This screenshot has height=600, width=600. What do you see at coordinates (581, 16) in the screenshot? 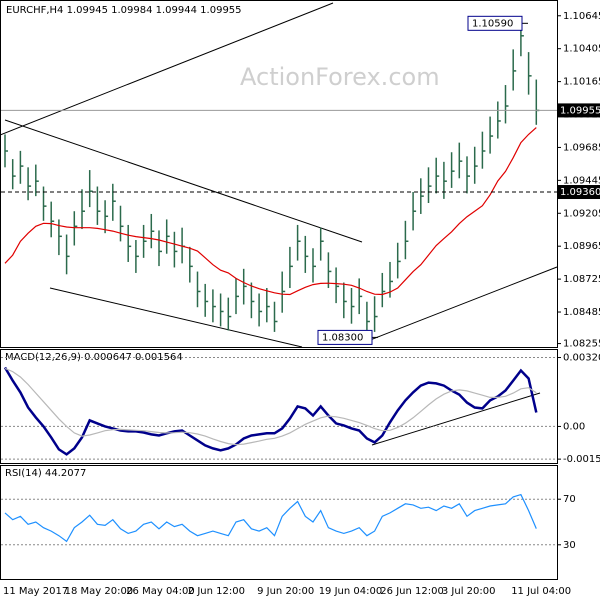
I see `y-tick-label: 1.10645` at bounding box center [581, 16].